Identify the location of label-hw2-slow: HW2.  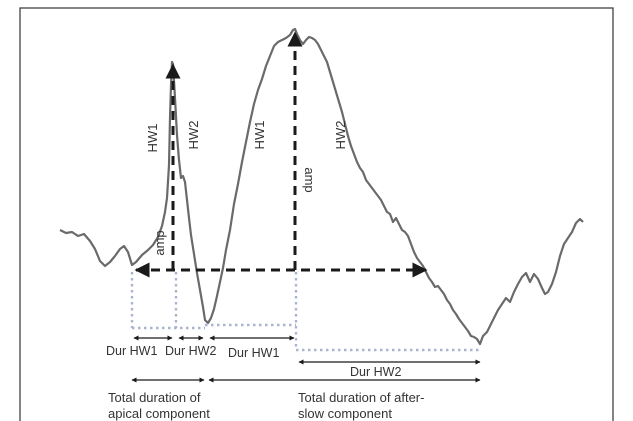
(340, 135).